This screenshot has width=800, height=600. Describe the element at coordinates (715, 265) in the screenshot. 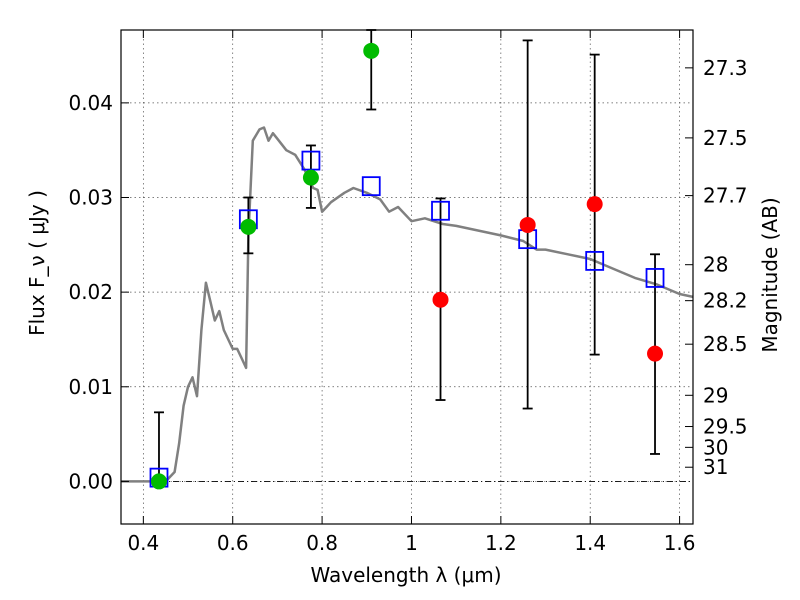

I see `magnitude-tick-label: 28` at that location.